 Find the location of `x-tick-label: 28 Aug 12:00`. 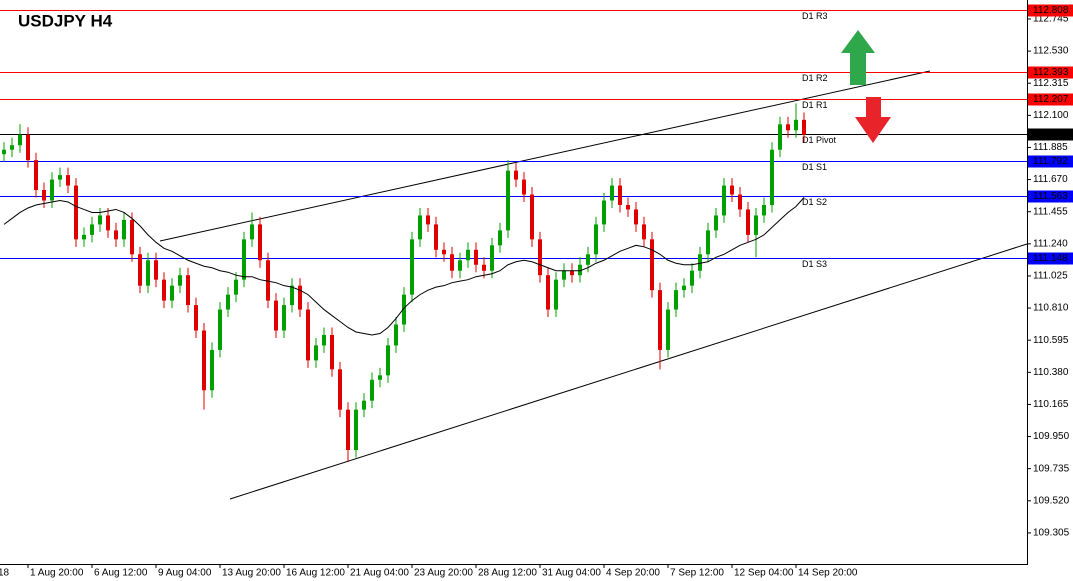

x-tick-label: 28 Aug 12:00 is located at coordinates (507, 573).